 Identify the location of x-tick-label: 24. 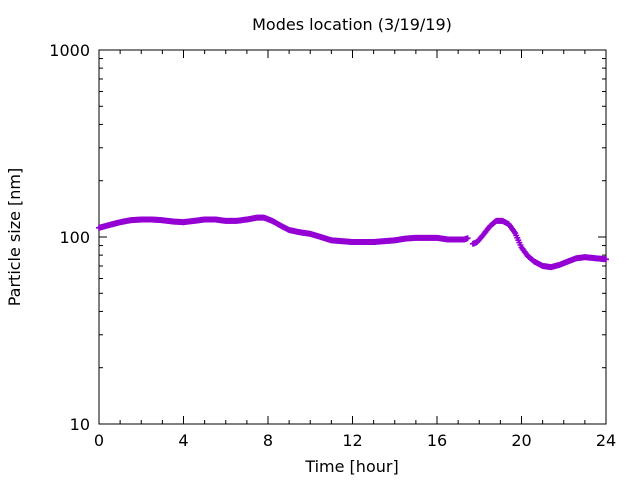
(606, 440).